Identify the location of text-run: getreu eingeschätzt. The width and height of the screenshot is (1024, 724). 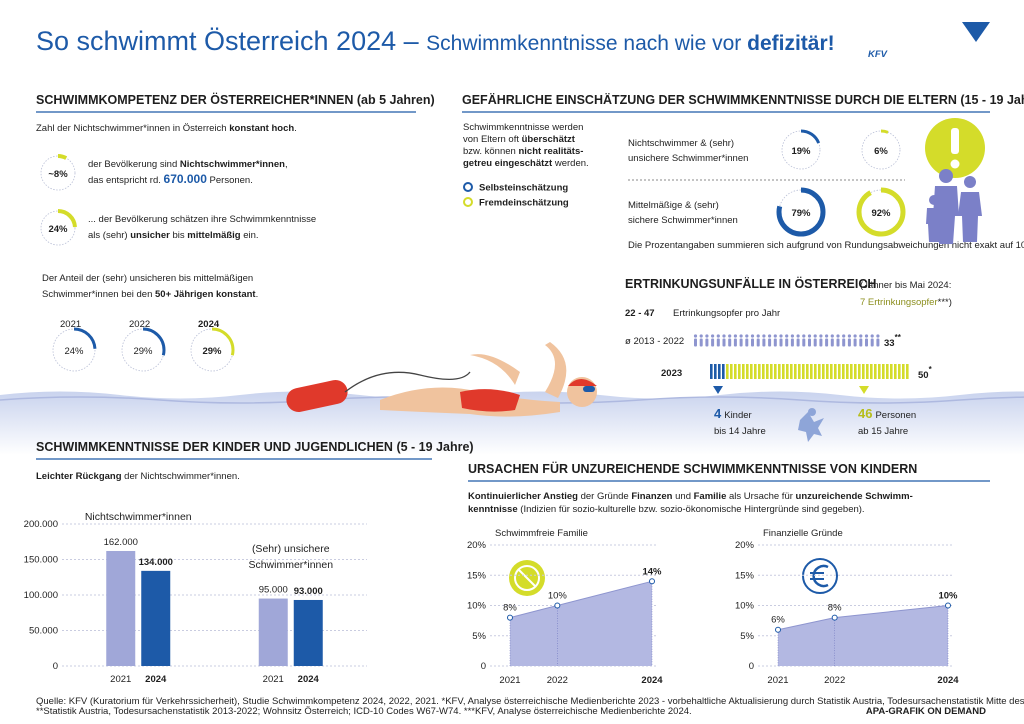
(508, 163).